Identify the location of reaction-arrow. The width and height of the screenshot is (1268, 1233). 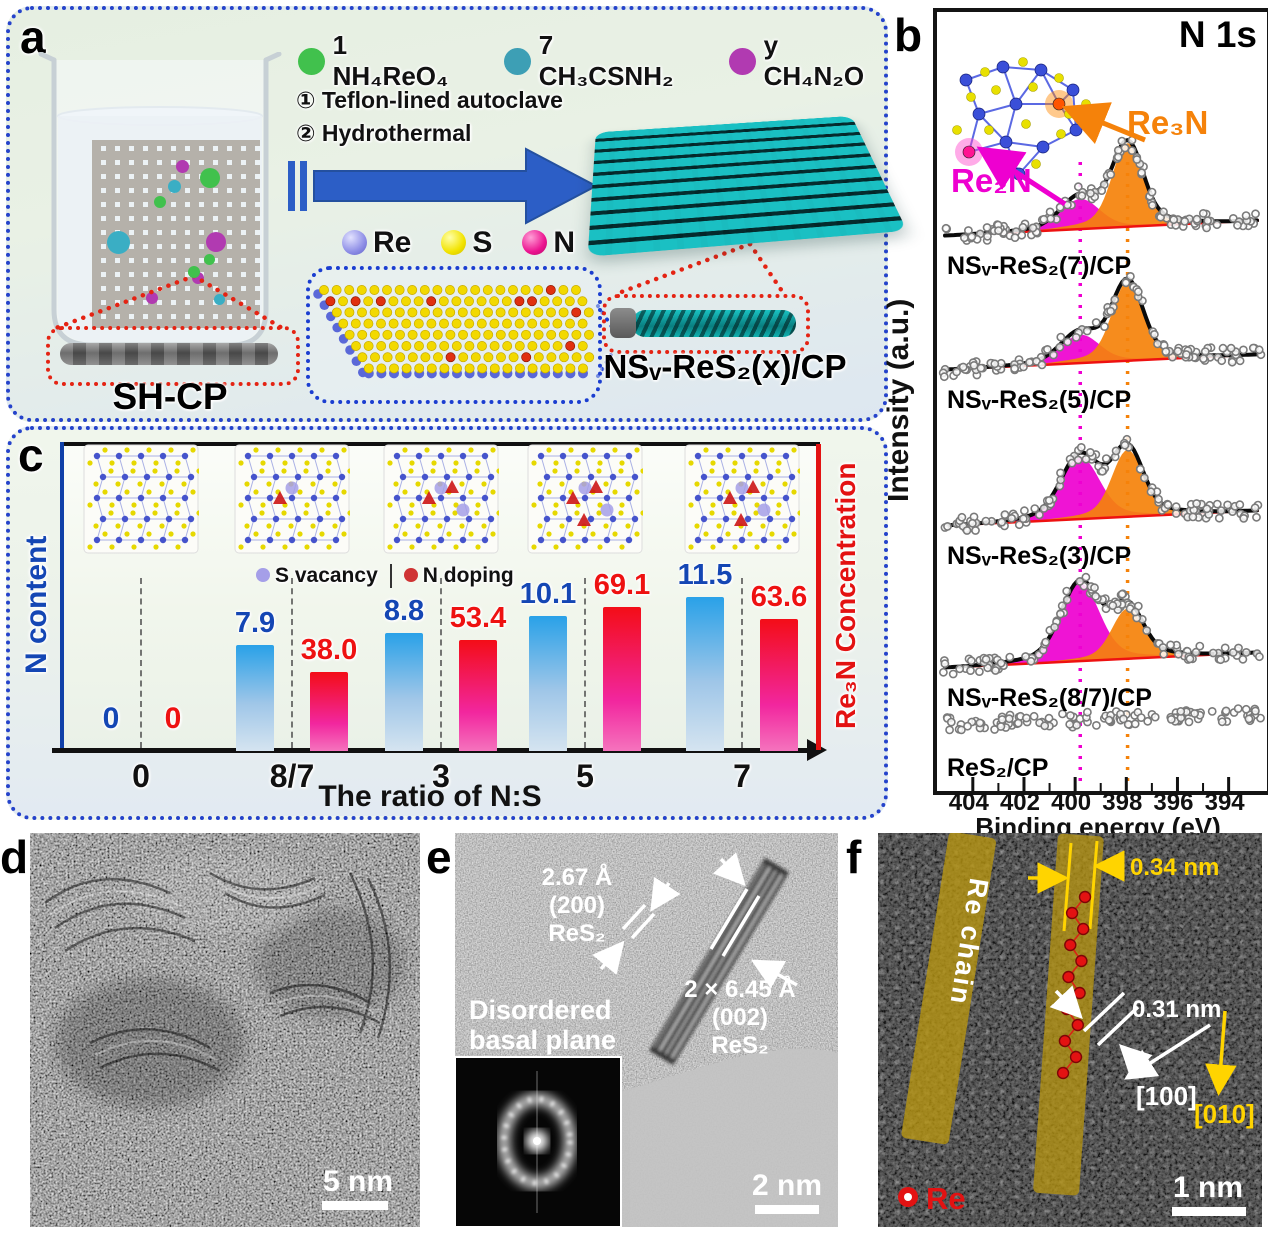
(443, 186).